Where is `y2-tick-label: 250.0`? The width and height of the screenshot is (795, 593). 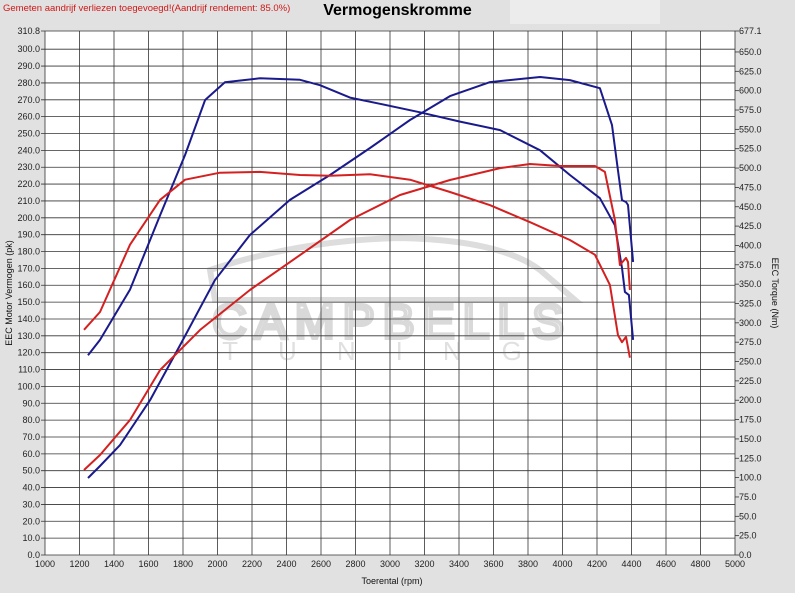 y2-tick-label: 250.0 is located at coordinates (750, 362).